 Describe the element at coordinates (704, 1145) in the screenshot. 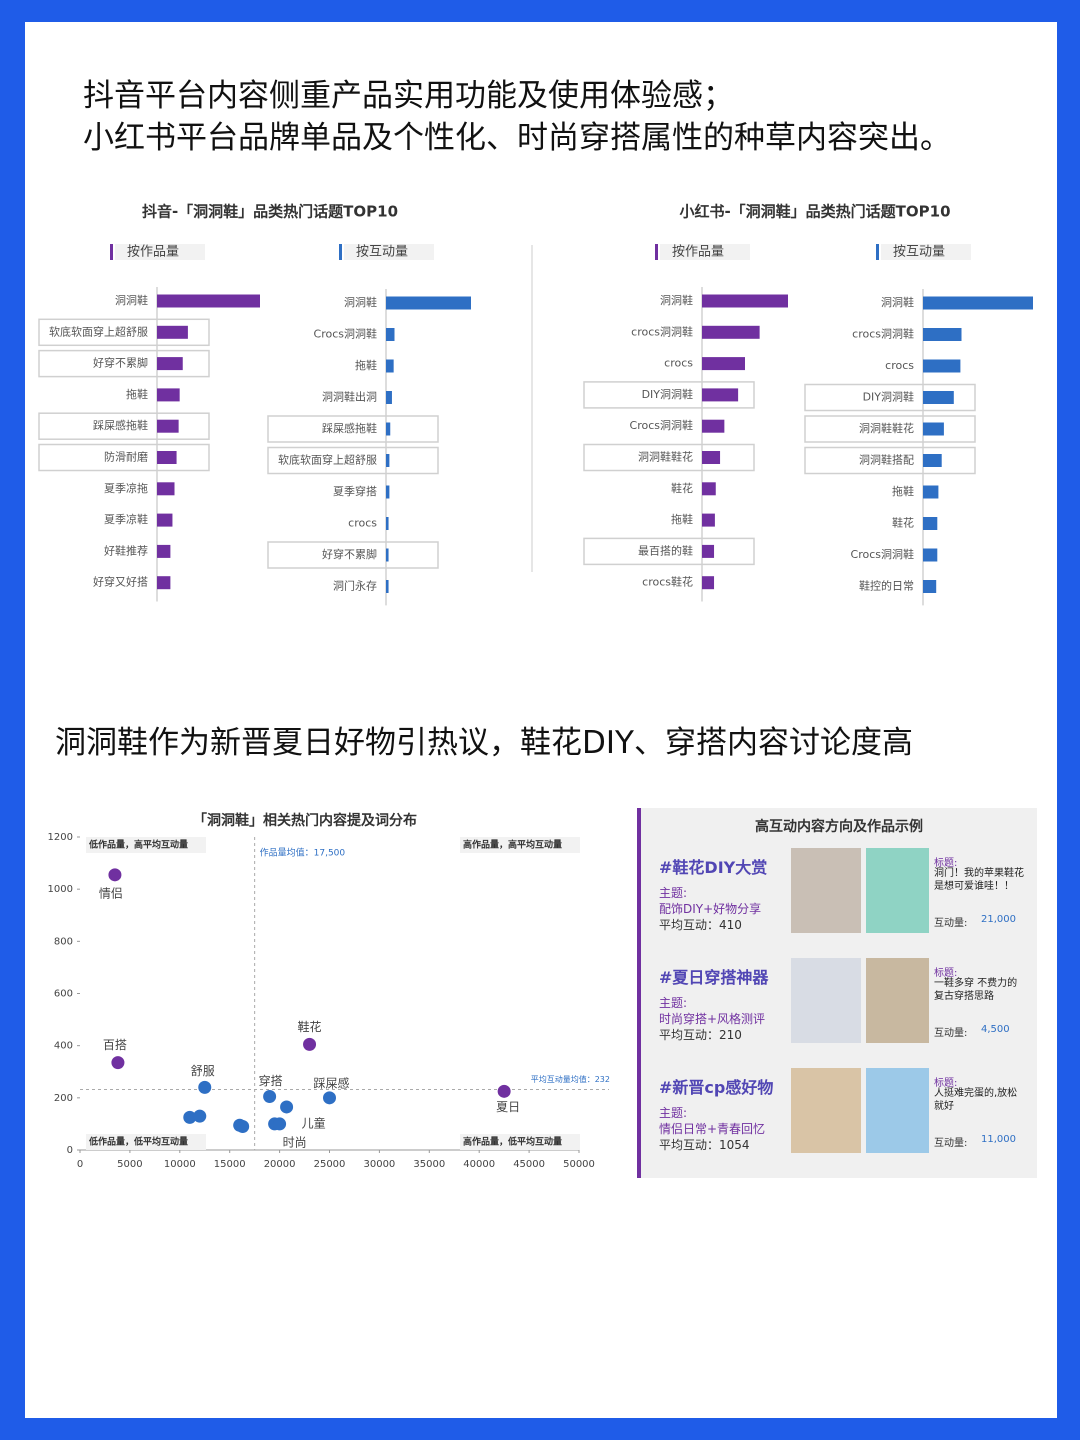

I see `avg: 平均互动：1054` at that location.